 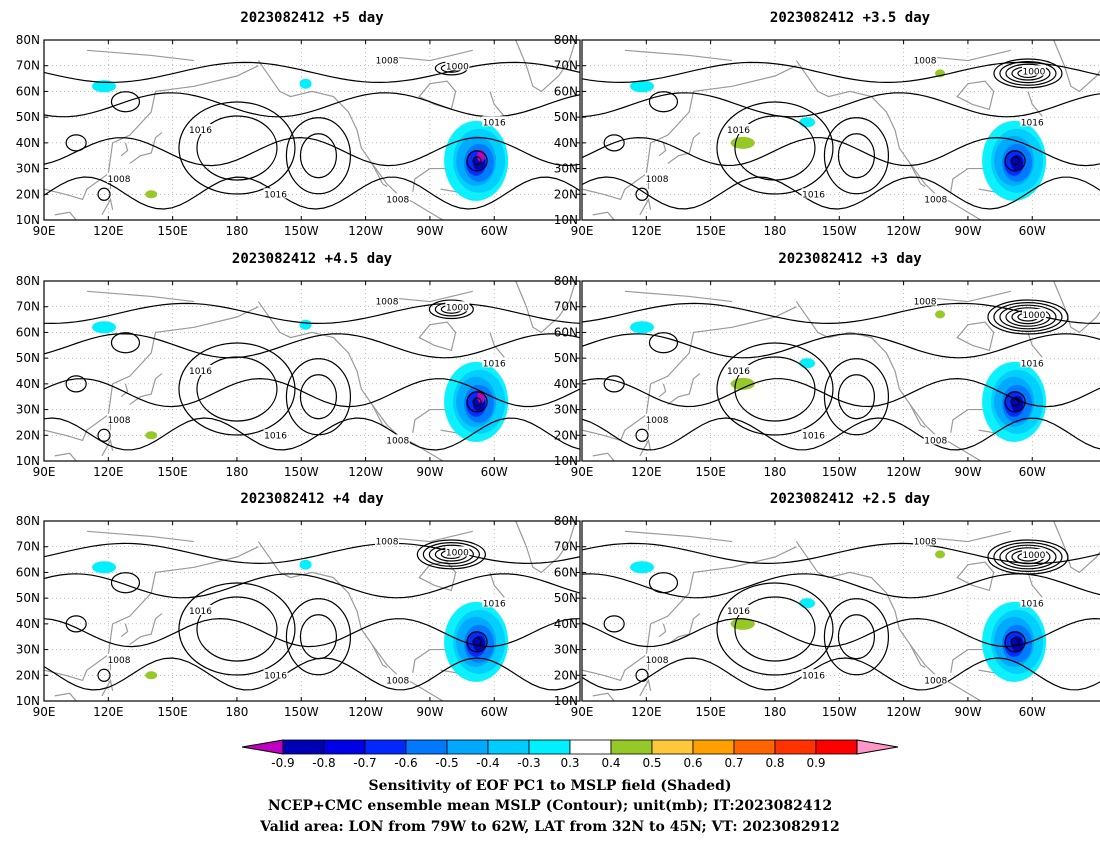 What do you see at coordinates (429, 712) in the screenshot?
I see `x-tick-label: 90W` at bounding box center [429, 712].